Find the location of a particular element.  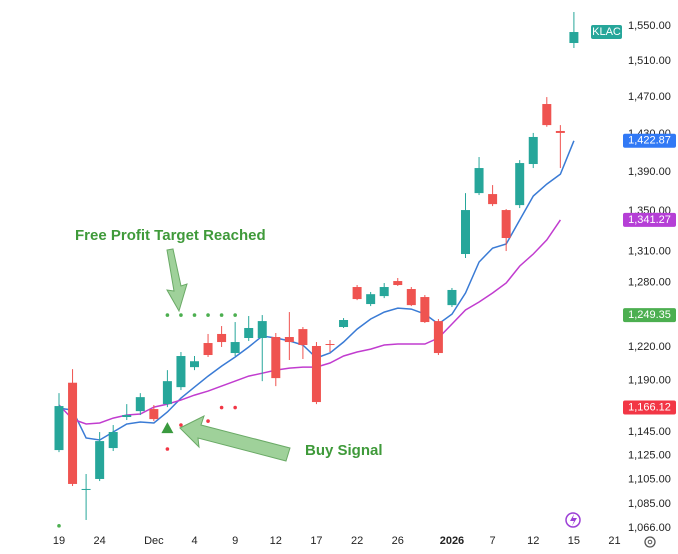

y-tick-label: 1,280.00 is located at coordinates (649, 283).